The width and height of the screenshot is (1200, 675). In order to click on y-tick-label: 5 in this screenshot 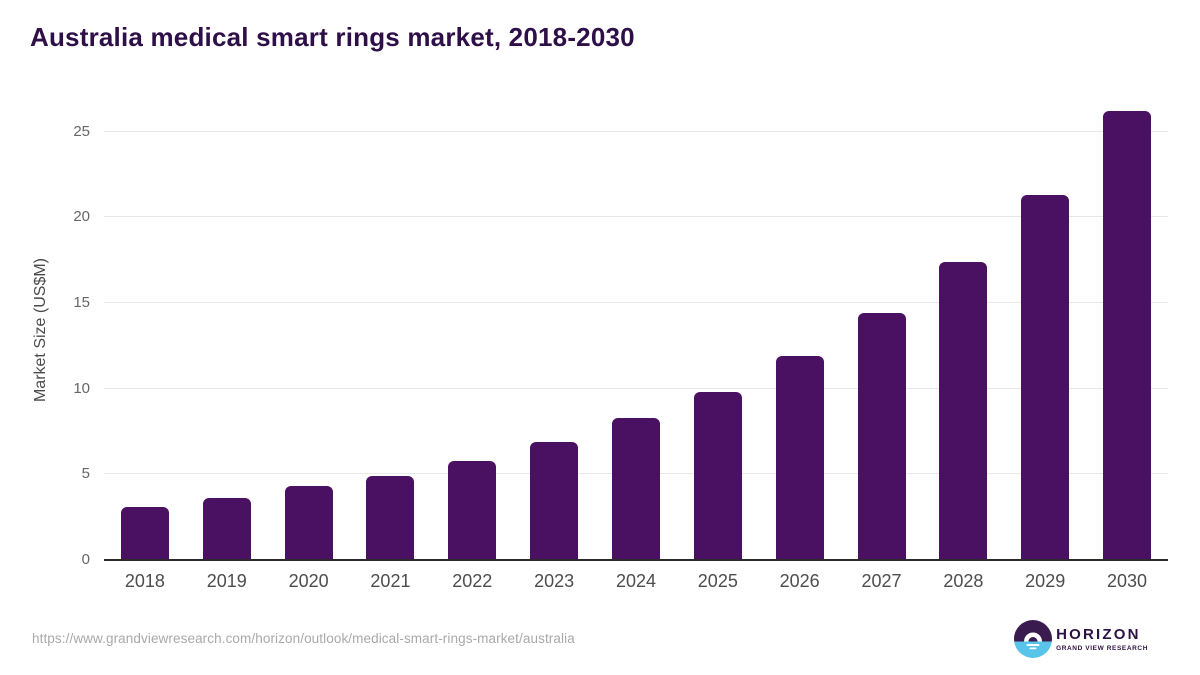, I will do `click(85, 474)`.